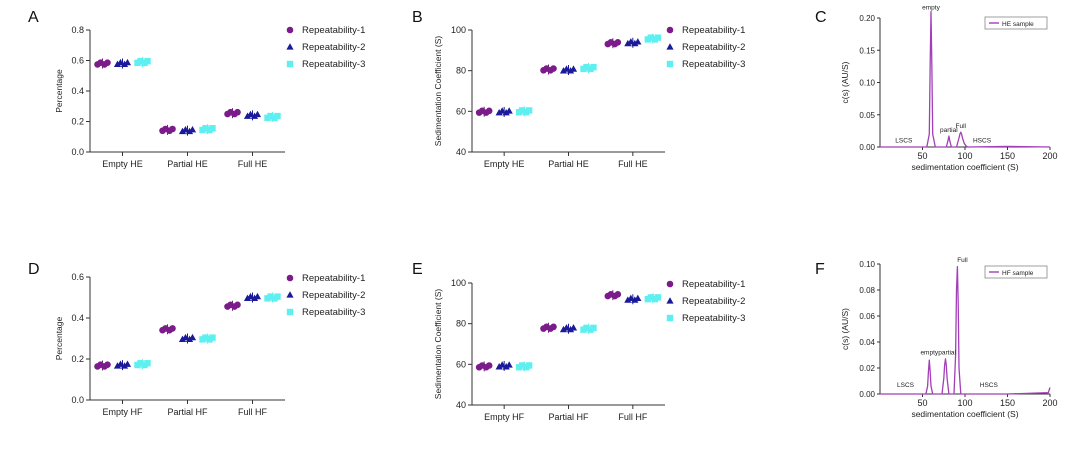 This screenshot has width=1080, height=454. I want to click on legend-label: HE sample, so click(1018, 24).